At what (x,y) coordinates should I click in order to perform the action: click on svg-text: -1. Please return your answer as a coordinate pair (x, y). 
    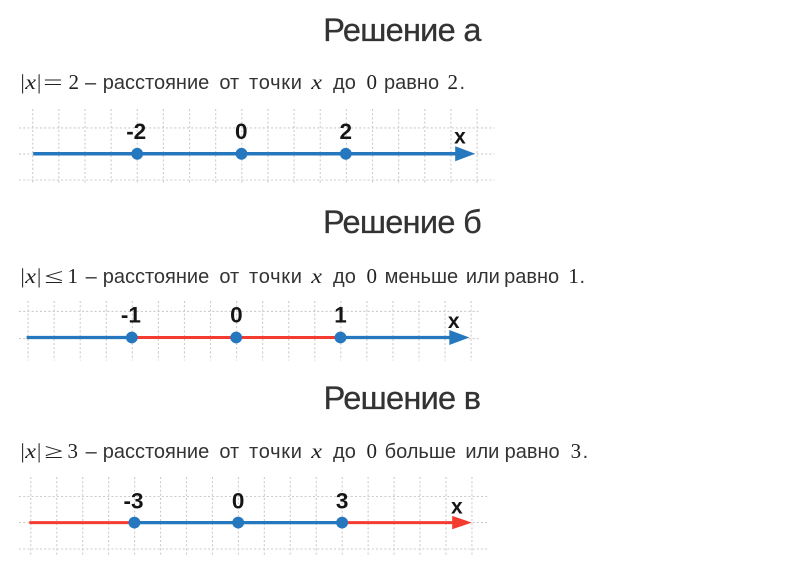
    Looking at the image, I should click on (131, 315).